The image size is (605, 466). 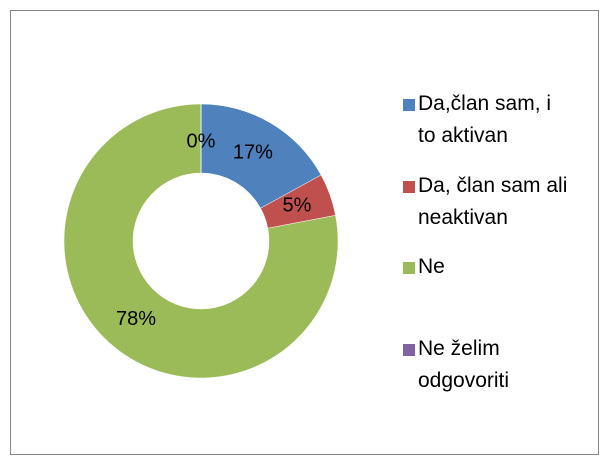 What do you see at coordinates (431, 266) in the screenshot?
I see `legend-label: Ne` at bounding box center [431, 266].